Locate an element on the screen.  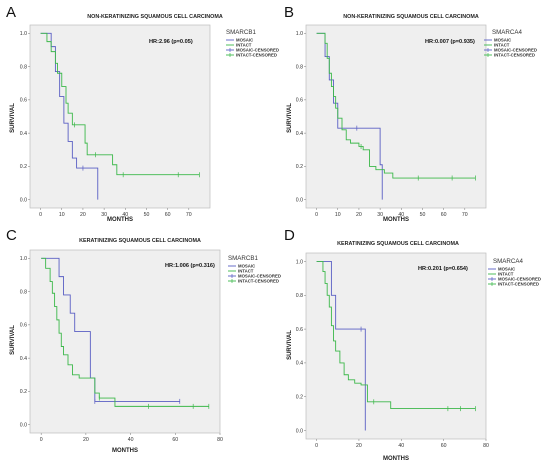
hr-annotation-c: HR:1.006 (p=0.316) is located at coordinates (190, 266).